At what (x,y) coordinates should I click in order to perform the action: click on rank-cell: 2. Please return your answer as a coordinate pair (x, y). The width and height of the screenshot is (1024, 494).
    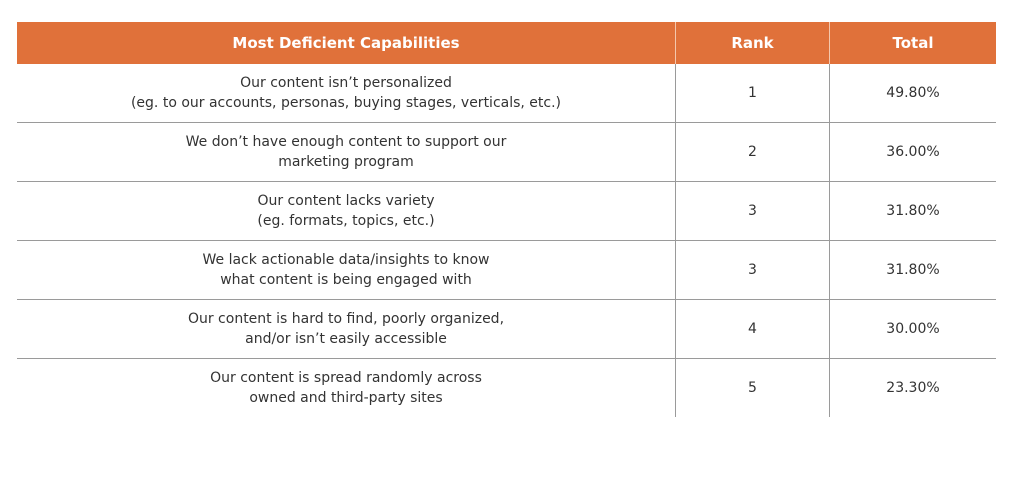
    Looking at the image, I should click on (752, 152).